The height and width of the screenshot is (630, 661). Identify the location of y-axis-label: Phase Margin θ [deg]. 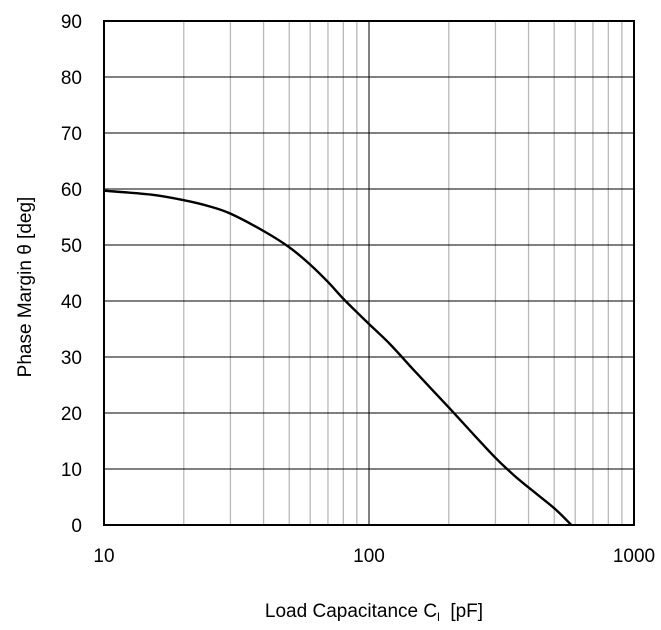
(25, 287).